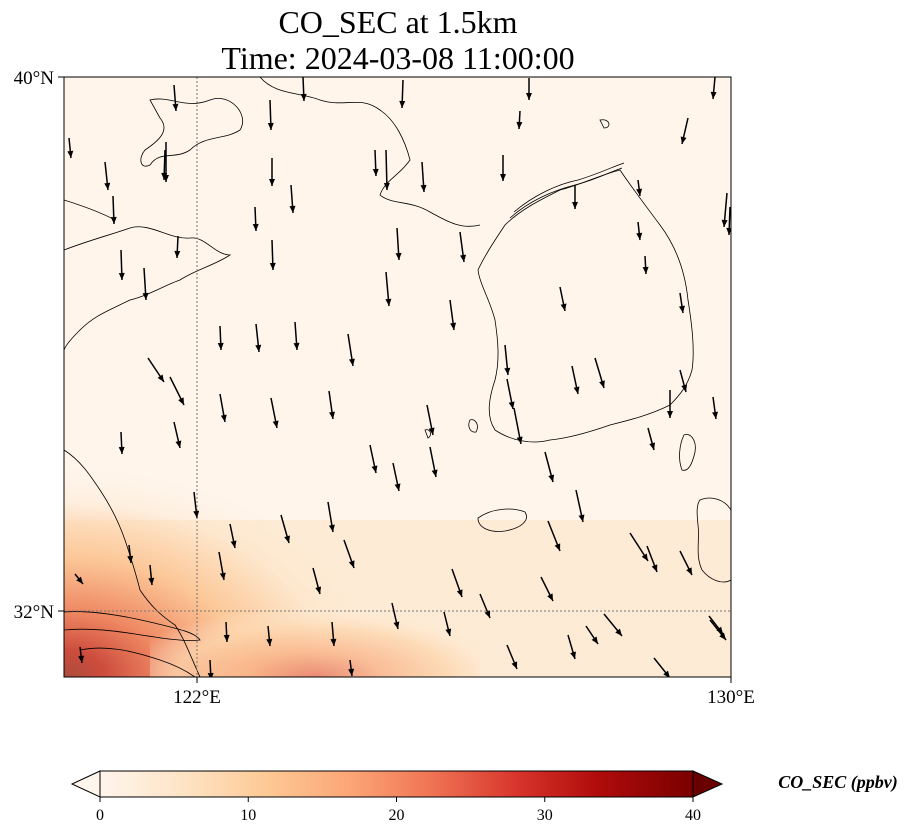 This screenshot has height=836, width=916. What do you see at coordinates (397, 22) in the screenshot?
I see `chart-title-line1: CO_SEC at 1.5km` at bounding box center [397, 22].